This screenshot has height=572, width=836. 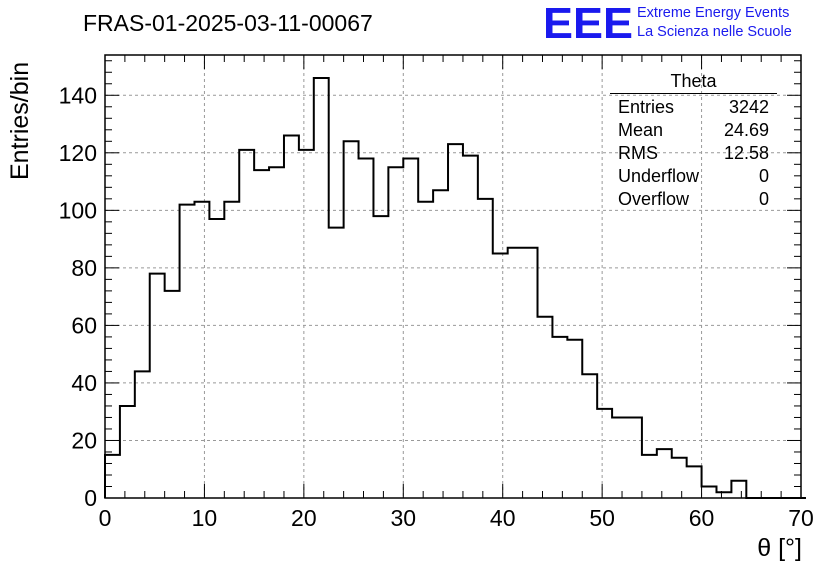 I want to click on x-tick-label: 30, so click(x=403, y=518).